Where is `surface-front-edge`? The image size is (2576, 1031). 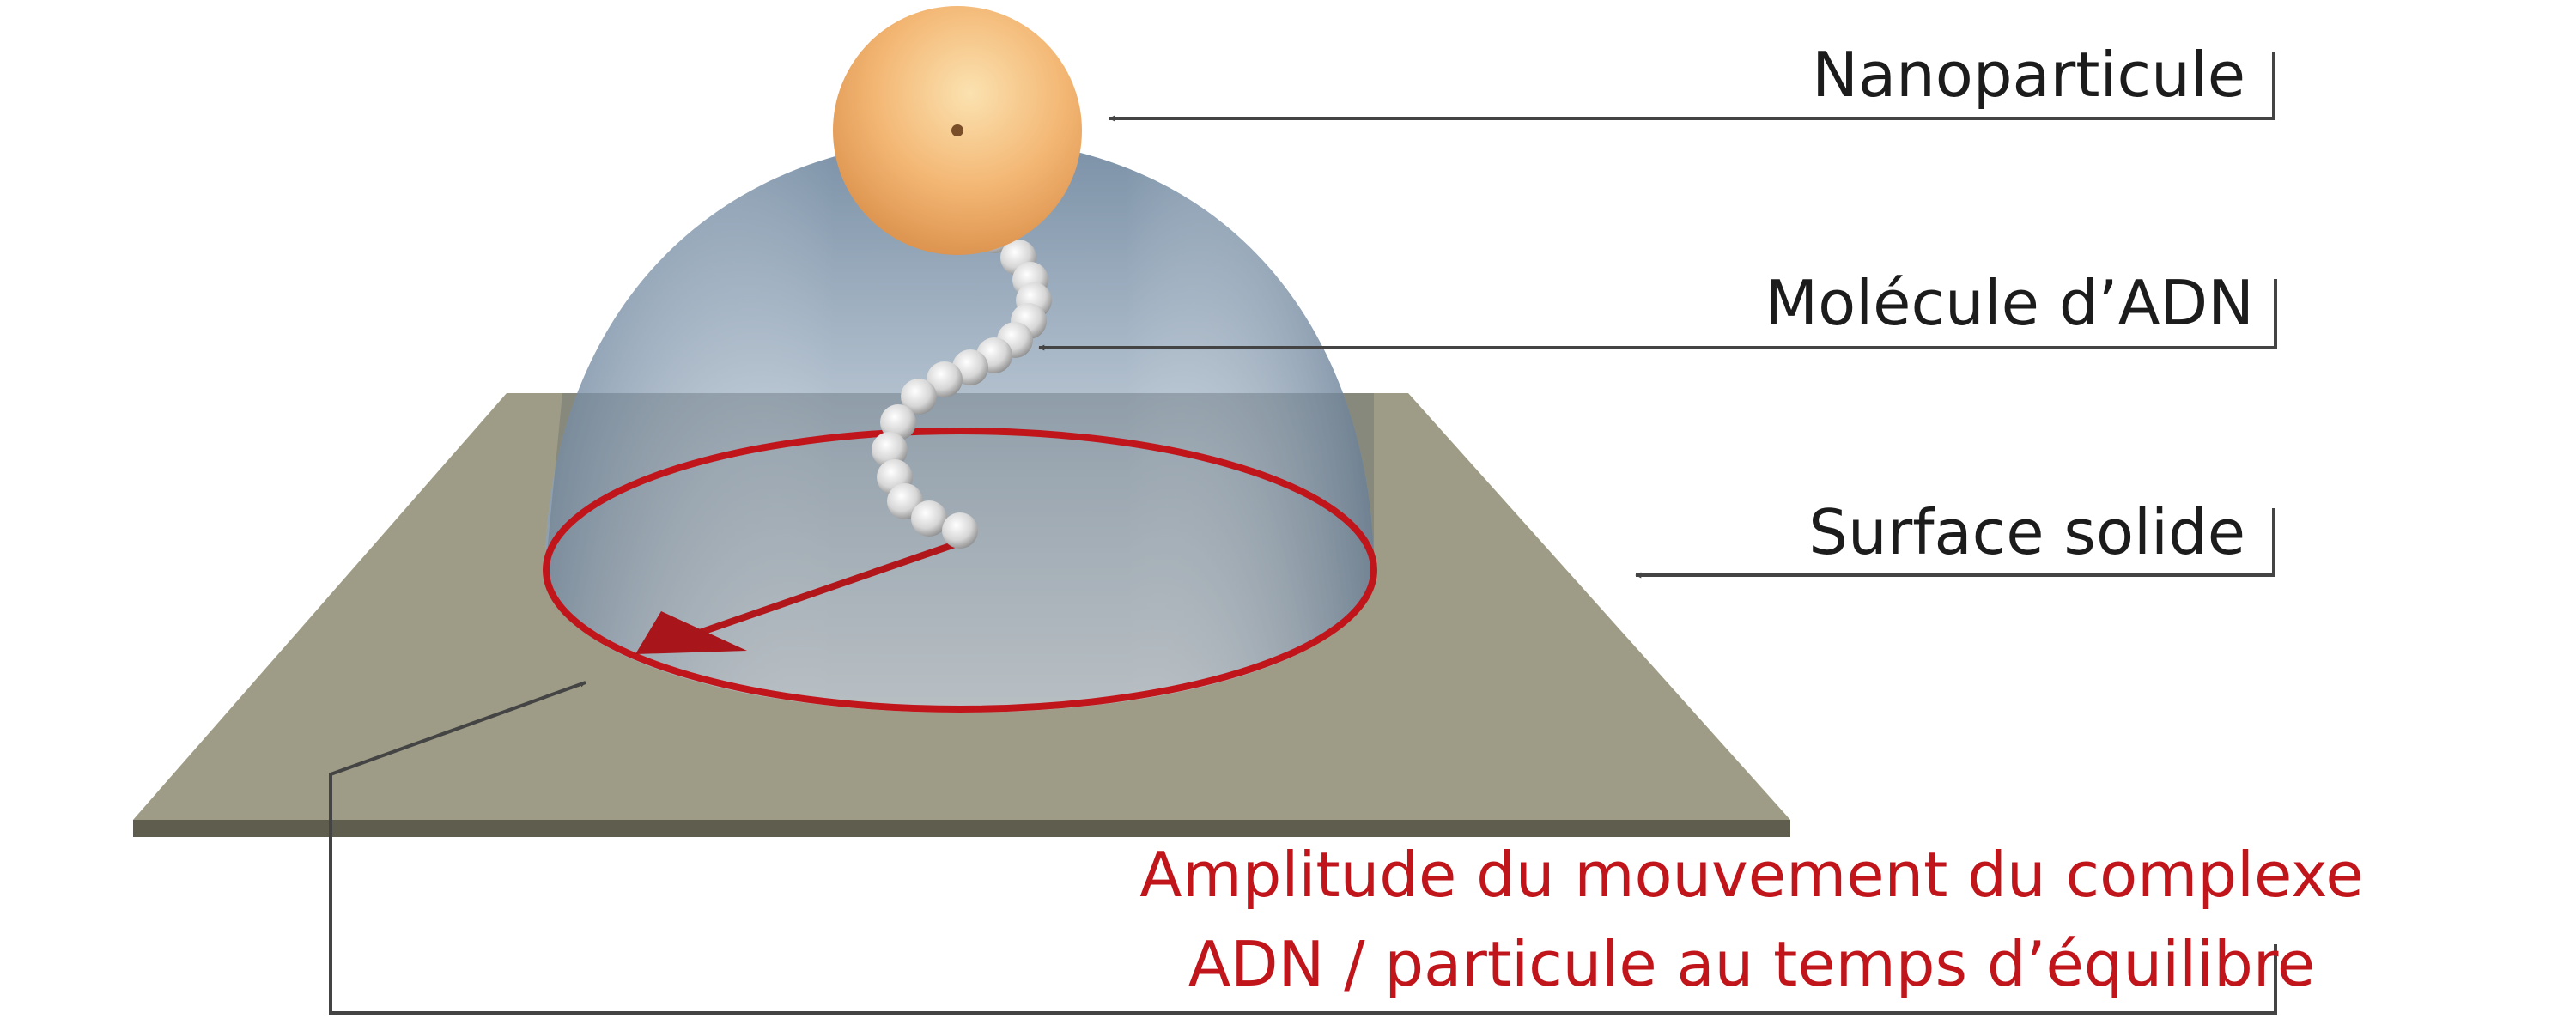
surface-front-edge is located at coordinates (962, 828).